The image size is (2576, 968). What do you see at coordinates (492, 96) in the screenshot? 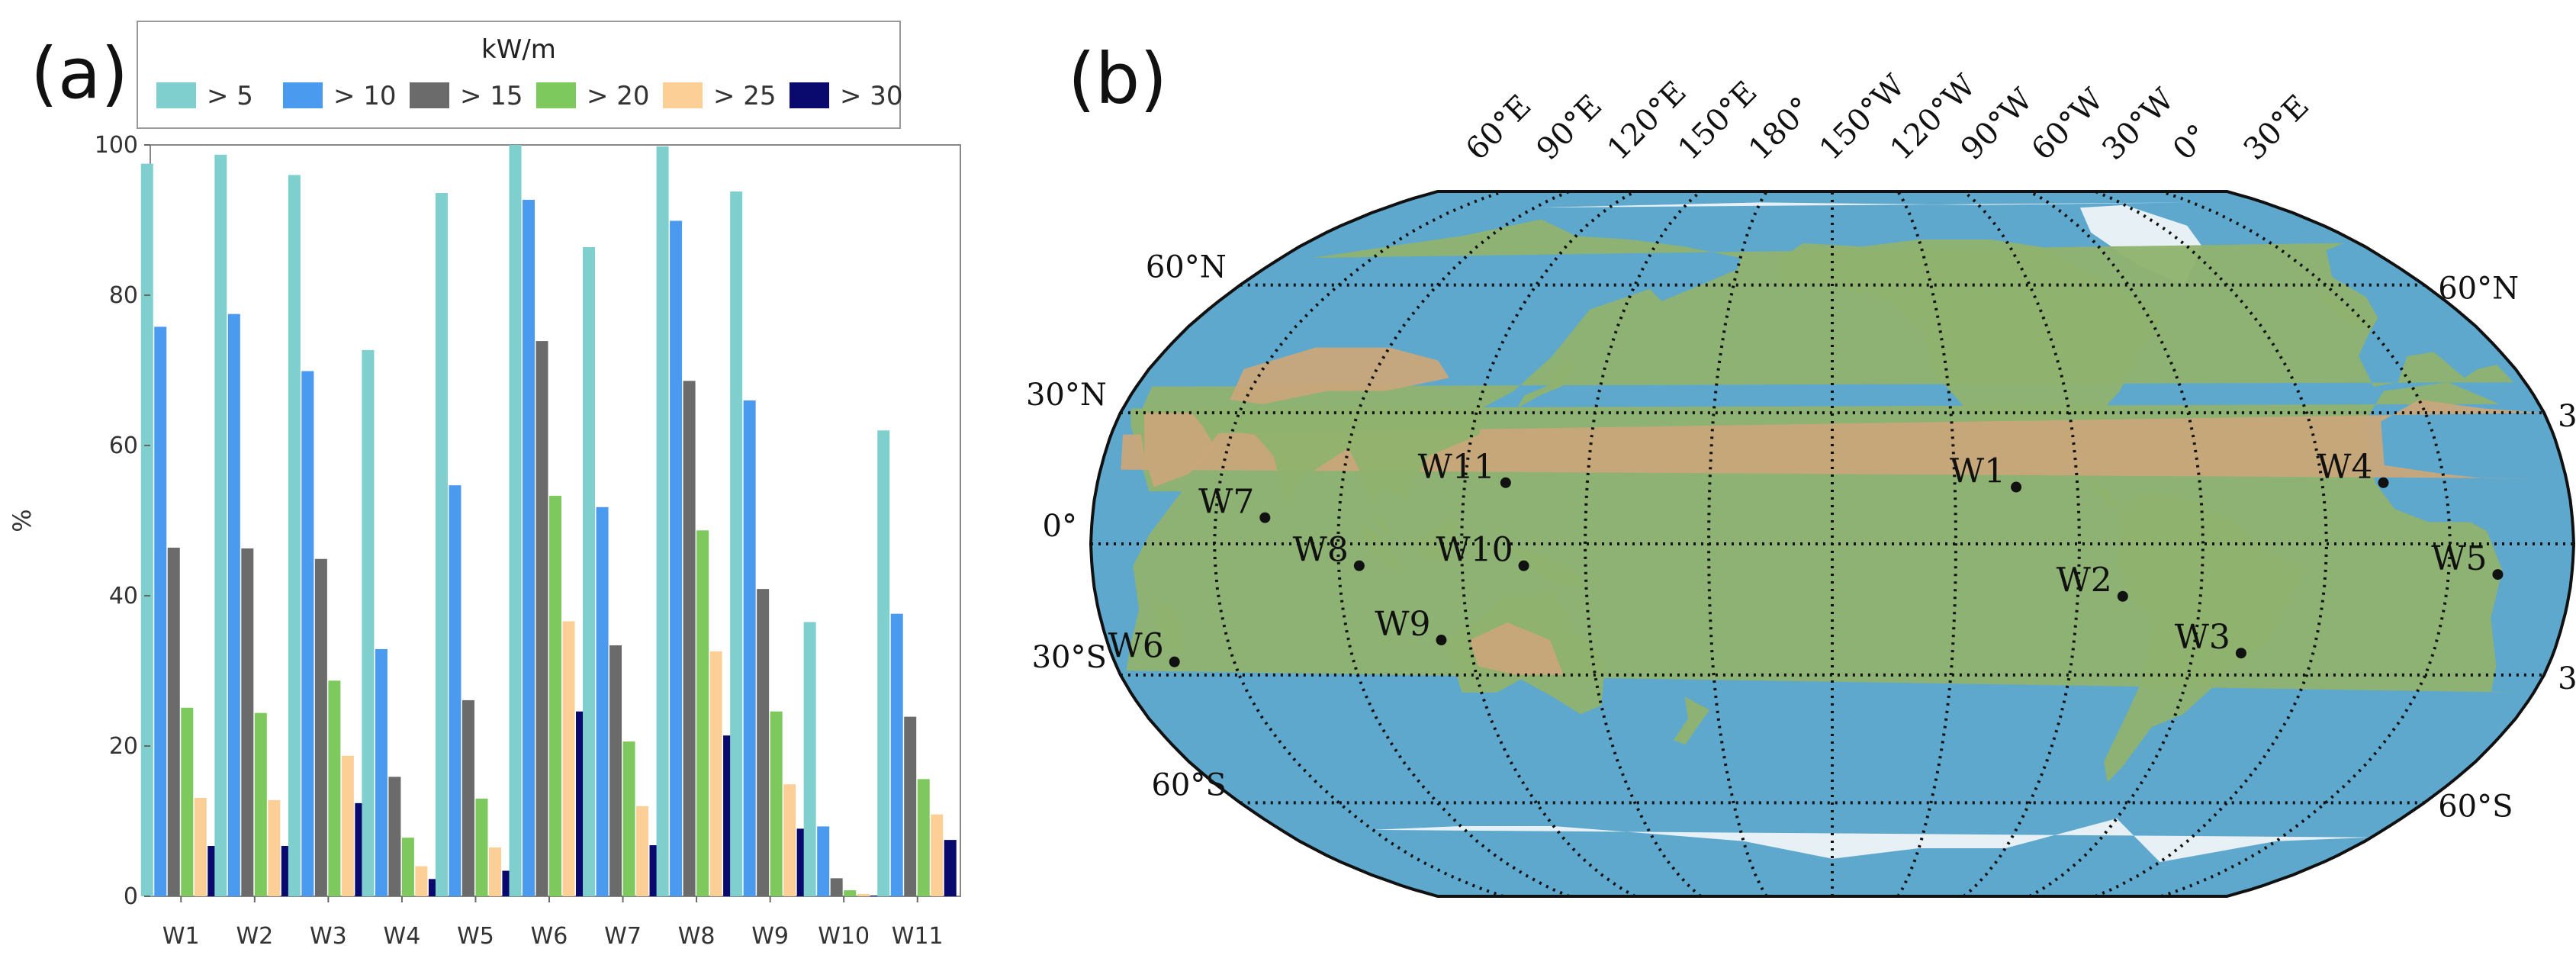
I see `legend-label: > 15` at bounding box center [492, 96].